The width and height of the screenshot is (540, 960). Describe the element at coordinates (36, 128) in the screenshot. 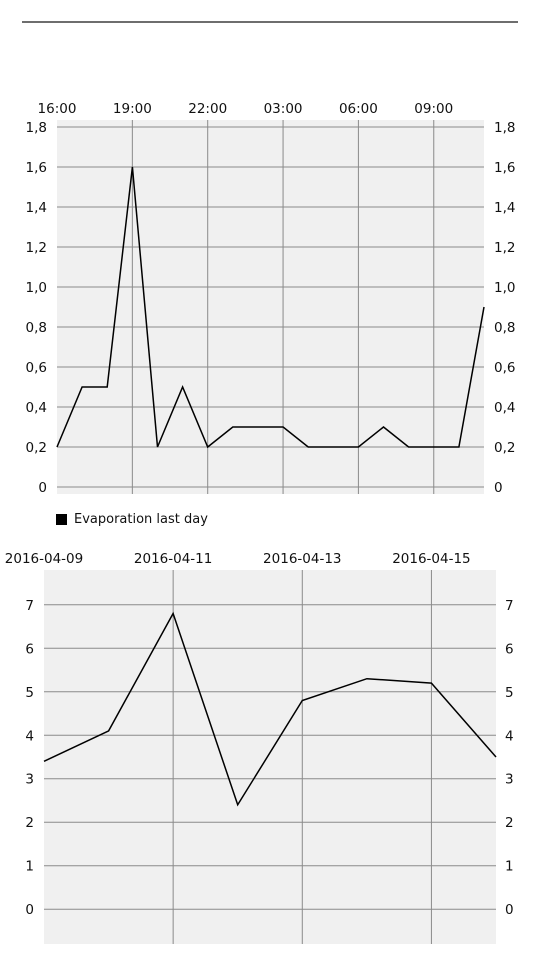

I see `y-tick-label-left: 1,8` at that location.